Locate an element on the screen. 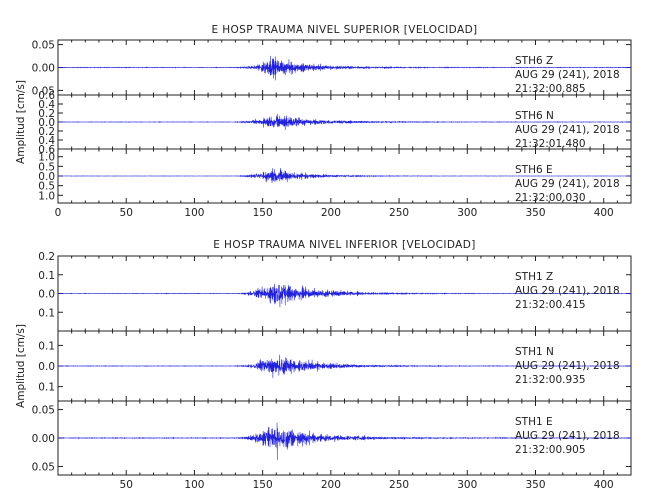 The height and width of the screenshot is (500, 650). chart-title: E HOSP TRAUMA NIVEL SUPERIOR [VELOCIDAD] is located at coordinates (344, 30).